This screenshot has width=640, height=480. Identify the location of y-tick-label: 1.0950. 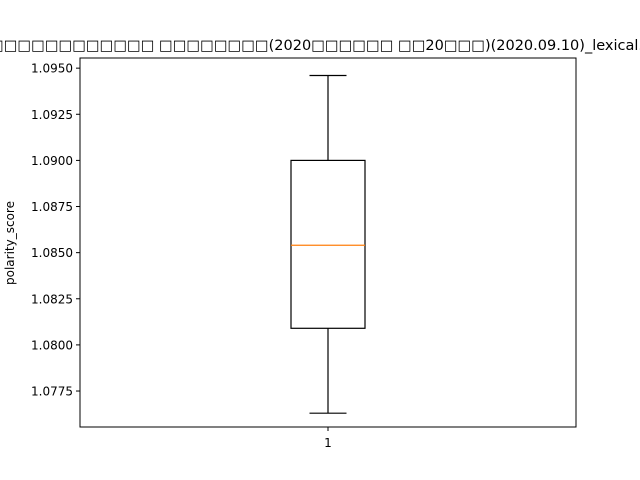
(52, 69).